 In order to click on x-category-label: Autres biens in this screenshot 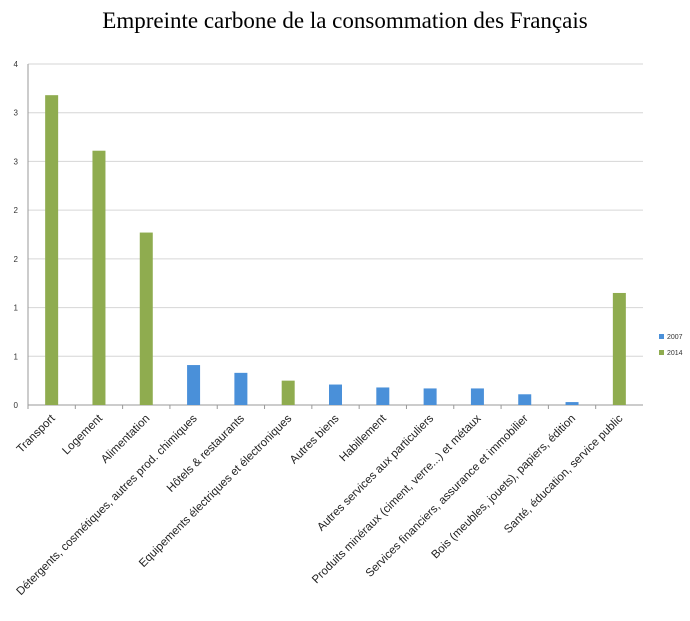, I will do `click(315, 439)`.